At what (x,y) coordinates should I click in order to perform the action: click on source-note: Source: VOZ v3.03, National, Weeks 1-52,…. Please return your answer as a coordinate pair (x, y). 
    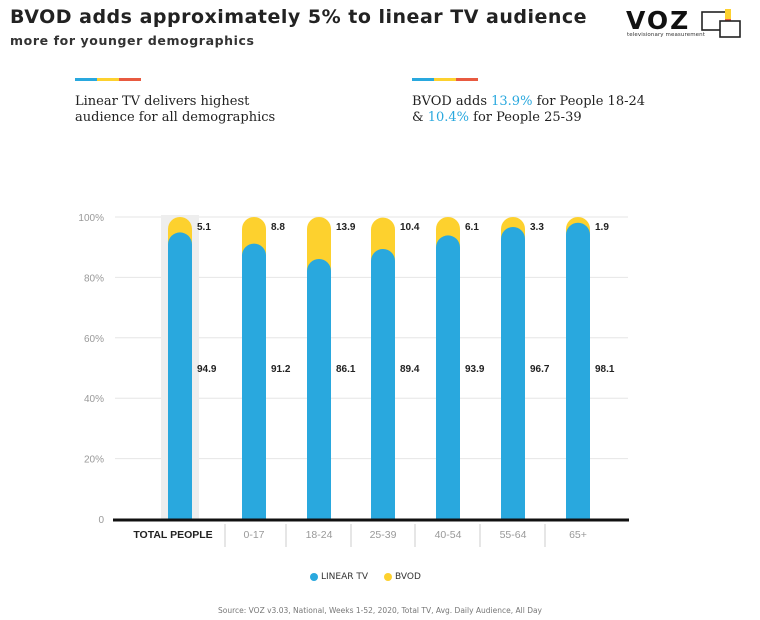
    Looking at the image, I should click on (380, 610).